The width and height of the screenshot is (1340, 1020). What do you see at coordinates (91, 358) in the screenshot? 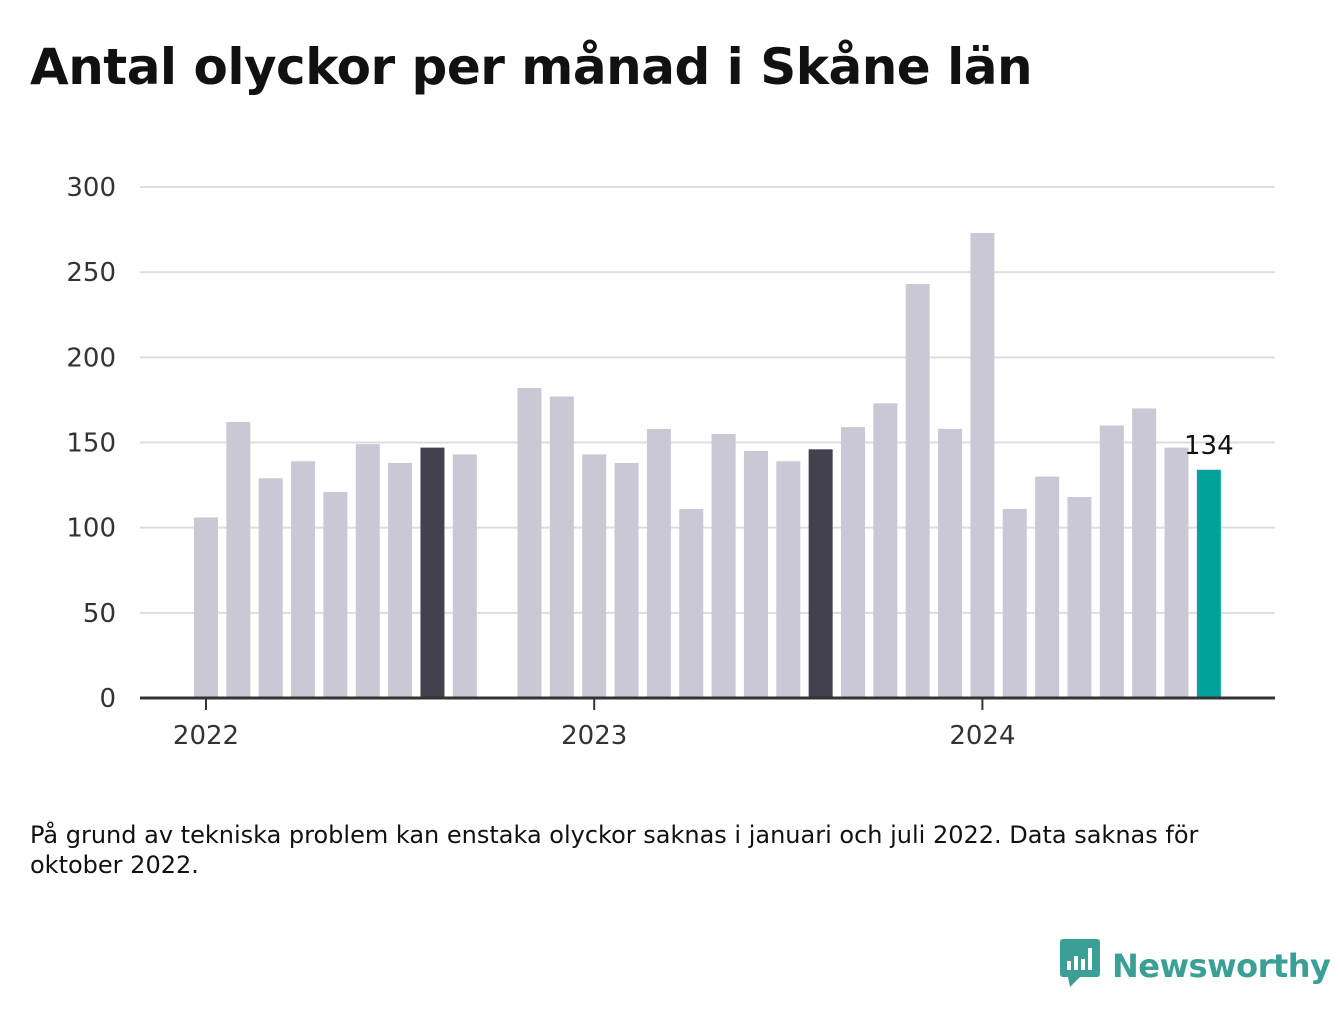
I see `y-tick-label: 200` at bounding box center [91, 358].